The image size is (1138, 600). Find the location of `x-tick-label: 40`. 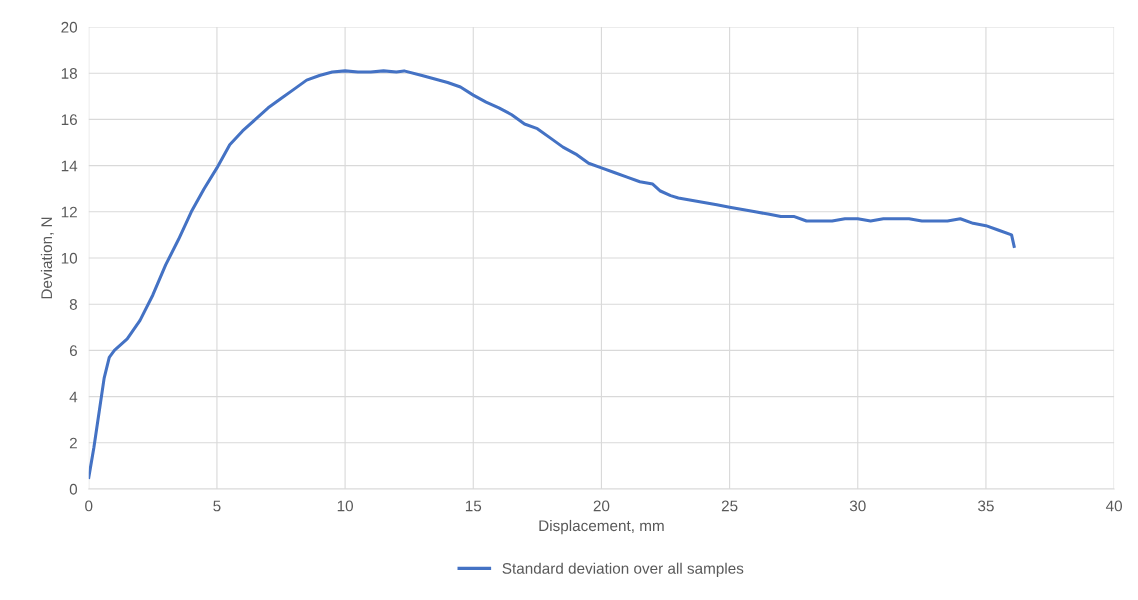

x-tick-label: 40 is located at coordinates (1113, 506).